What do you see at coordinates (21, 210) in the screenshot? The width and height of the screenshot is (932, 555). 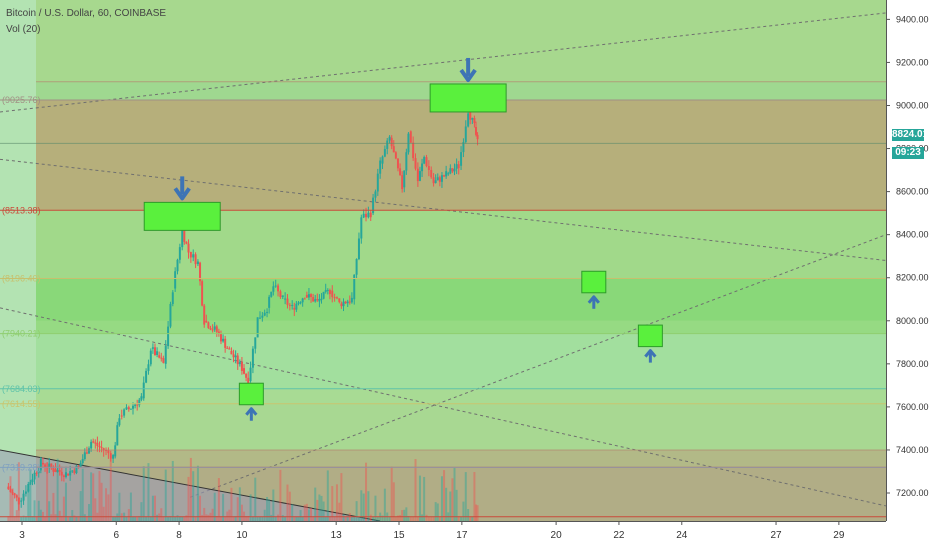 I see `level-label: (8513.38)` at bounding box center [21, 210].